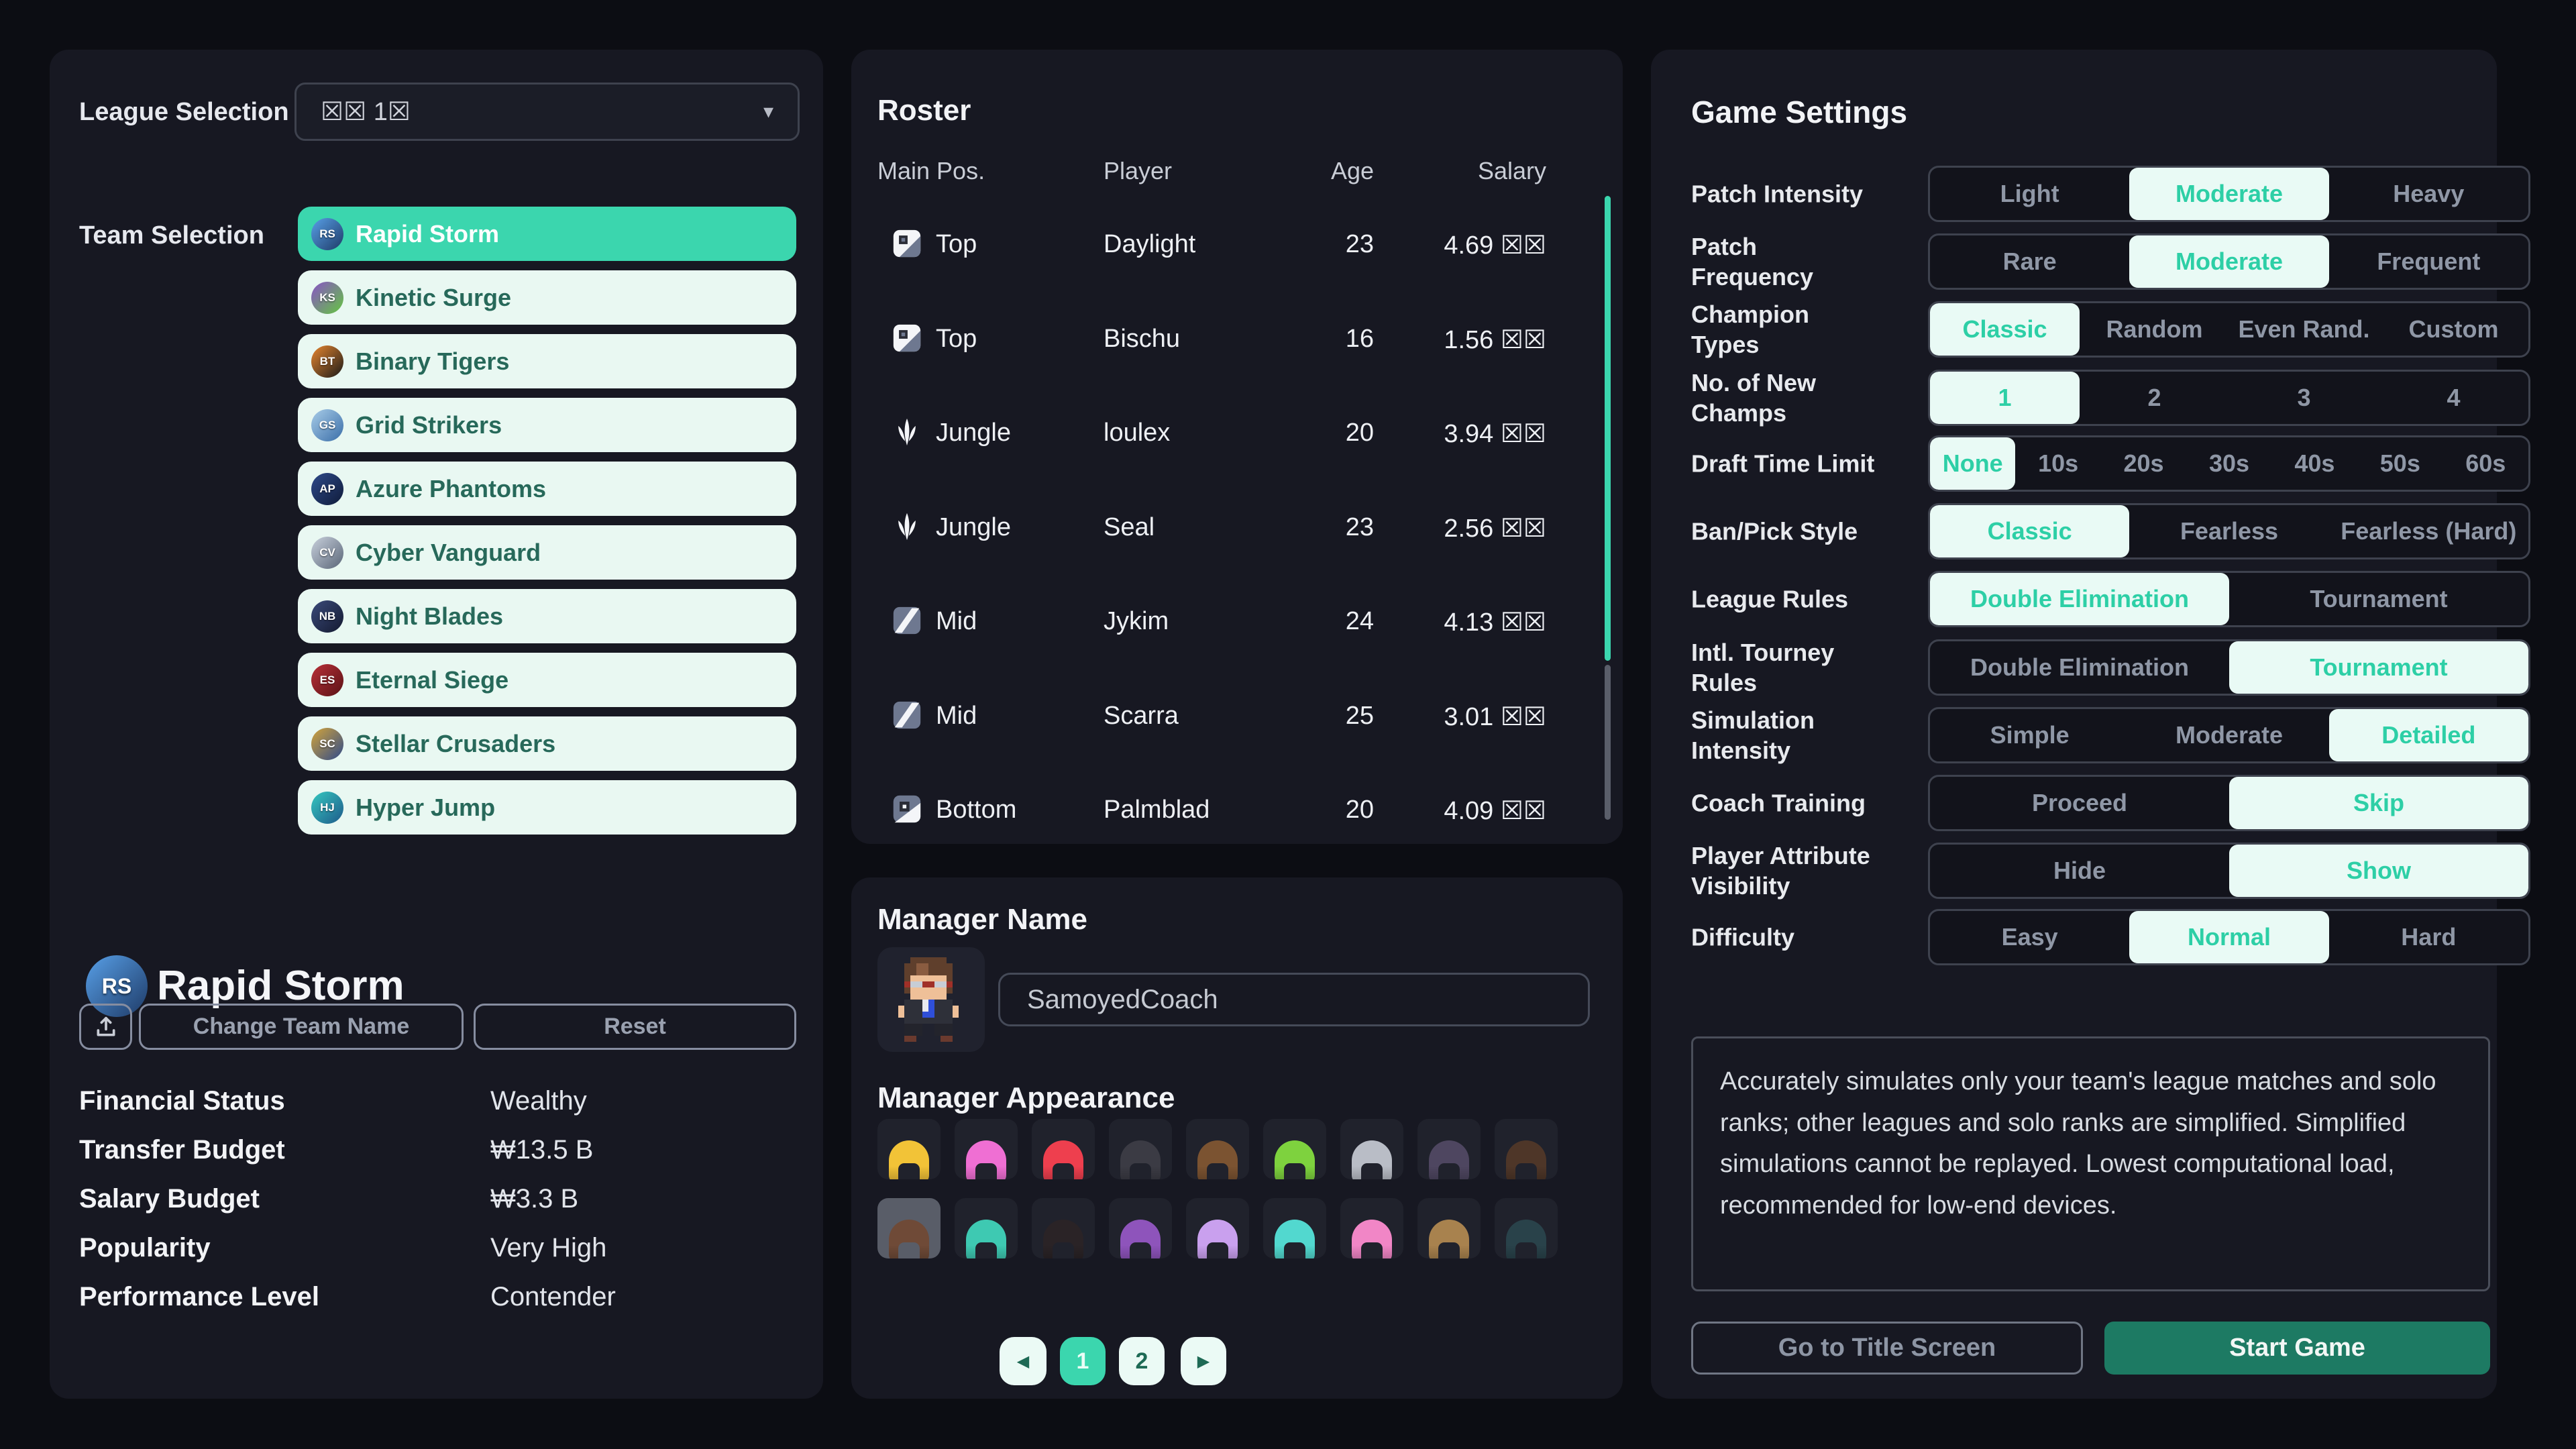 The height and width of the screenshot is (1449, 2576). Describe the element at coordinates (635, 1027) in the screenshot. I see `reset-button: Reset` at that location.